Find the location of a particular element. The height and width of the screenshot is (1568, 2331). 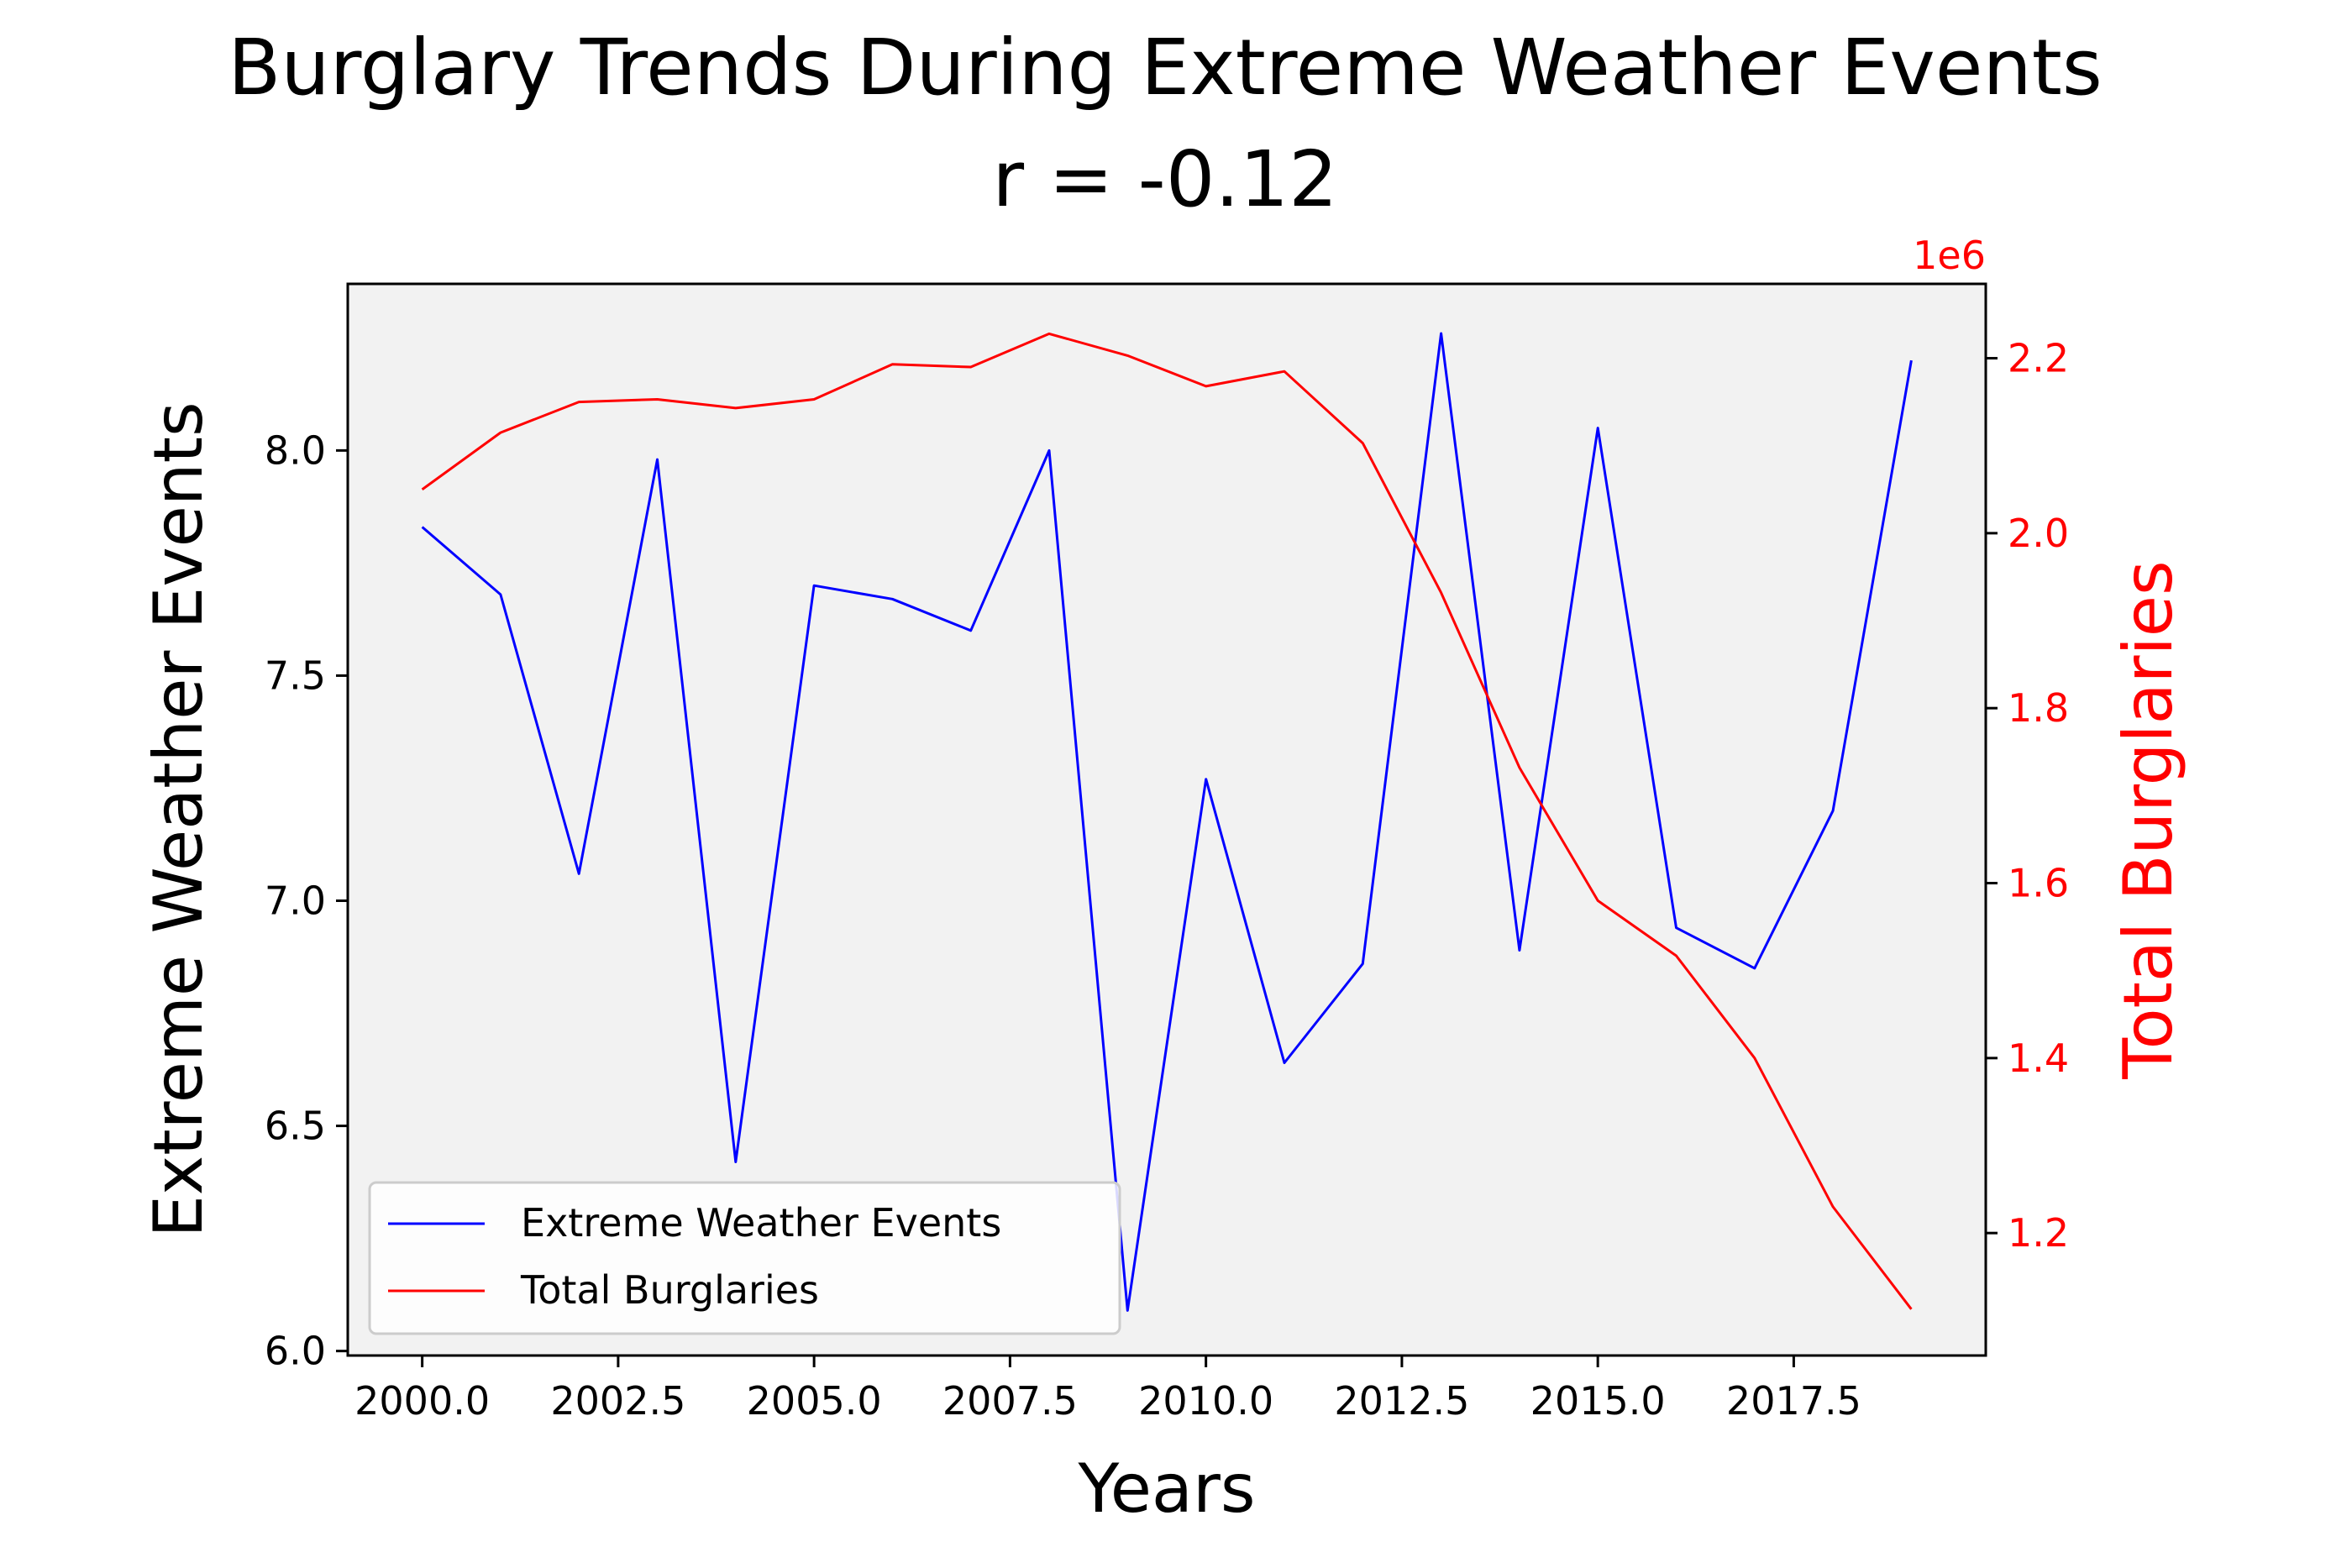

x-tick-label: 2007.5 is located at coordinates (1010, 1401).